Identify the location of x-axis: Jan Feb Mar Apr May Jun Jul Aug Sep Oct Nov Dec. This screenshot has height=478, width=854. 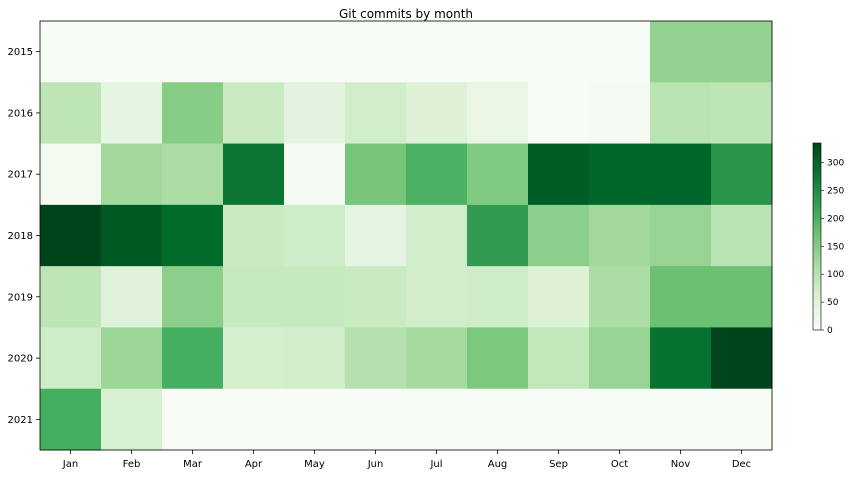
(406, 460).